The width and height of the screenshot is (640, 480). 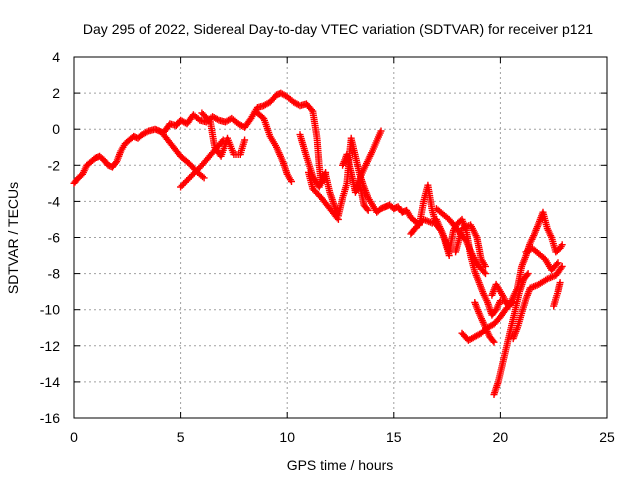 I want to click on x-tick-label: 5, so click(x=181, y=437).